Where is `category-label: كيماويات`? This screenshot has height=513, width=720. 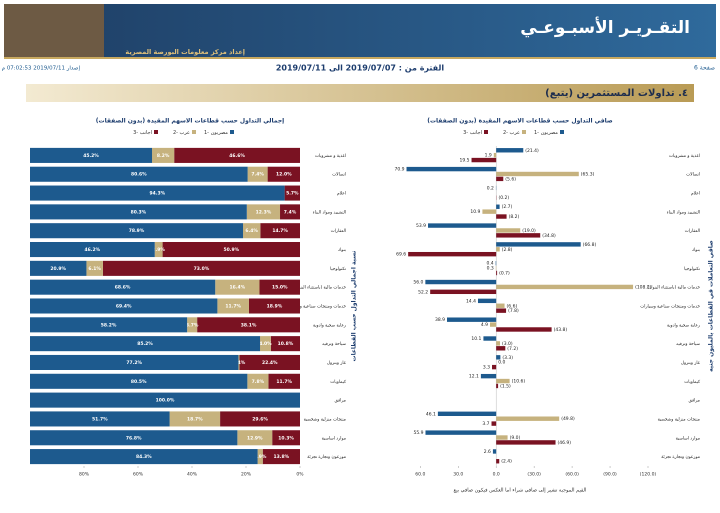 category-label: كيماويات is located at coordinates (692, 382).